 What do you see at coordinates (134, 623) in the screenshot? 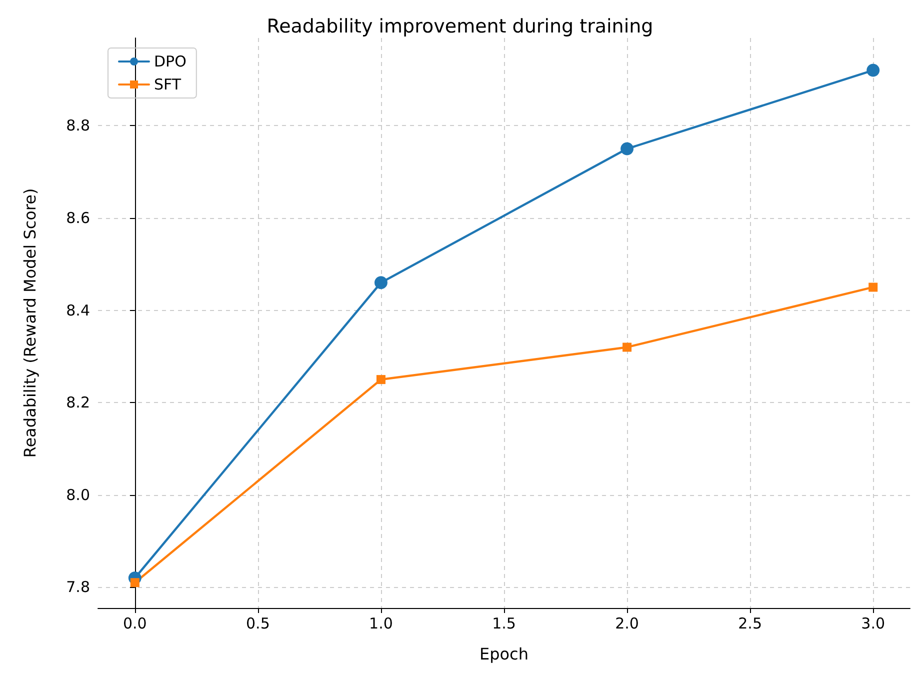
I see `x-tick-label: 0.0` at bounding box center [134, 623].